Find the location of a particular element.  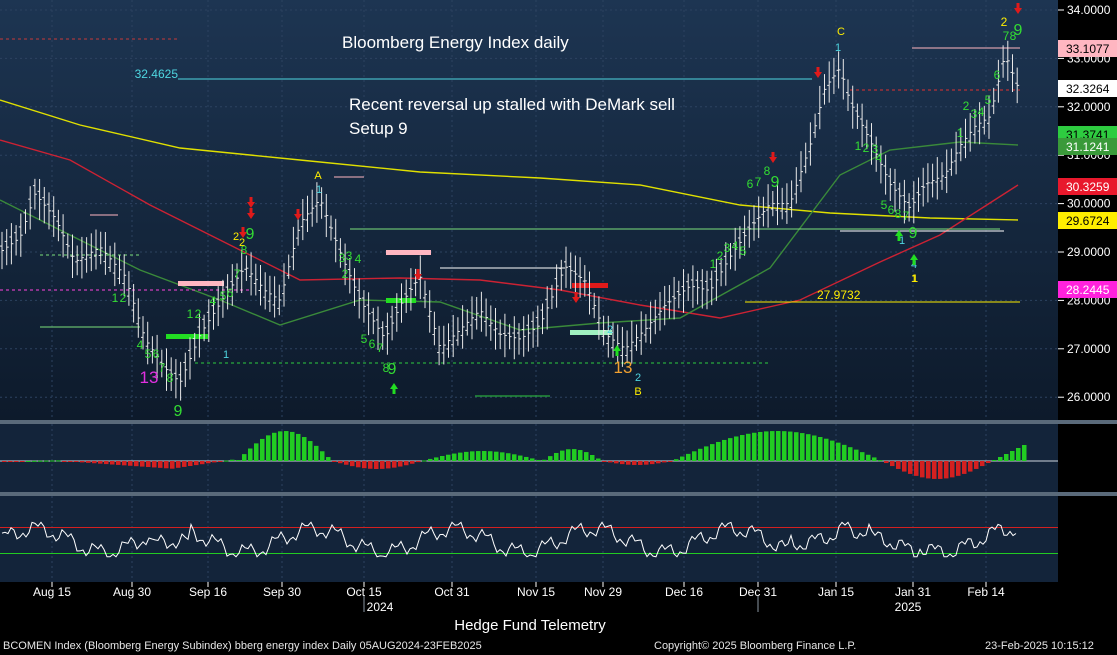

panel-divider is located at coordinates (558, 422).